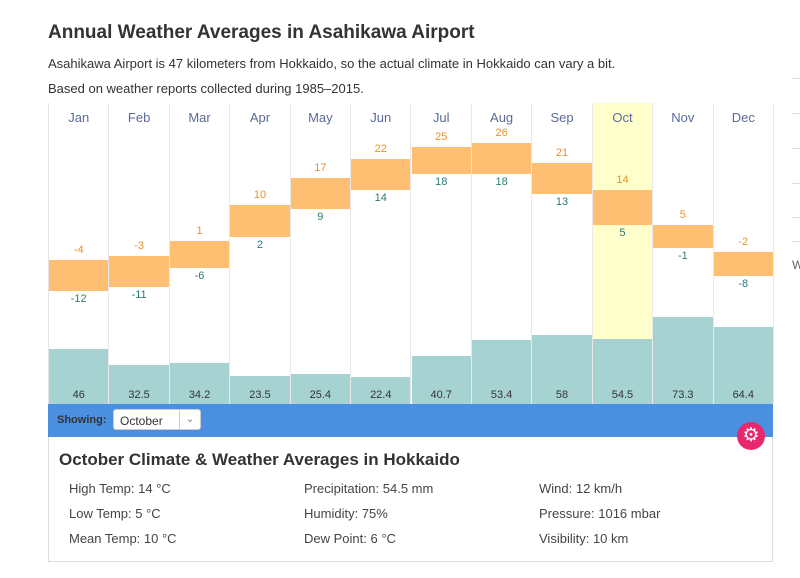 The height and width of the screenshot is (578, 800). I want to click on high-temp-label: 17, so click(320, 168).